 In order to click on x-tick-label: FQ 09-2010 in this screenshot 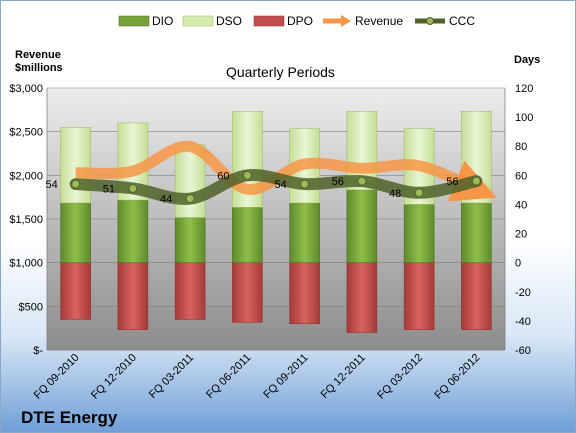, I will do `click(57, 377)`.